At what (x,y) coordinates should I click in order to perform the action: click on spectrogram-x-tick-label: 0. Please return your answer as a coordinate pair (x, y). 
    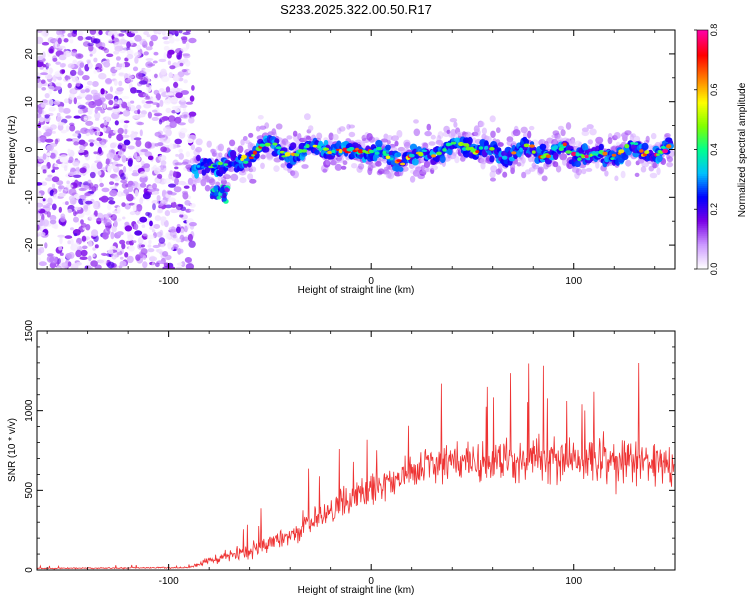
    Looking at the image, I should click on (371, 281).